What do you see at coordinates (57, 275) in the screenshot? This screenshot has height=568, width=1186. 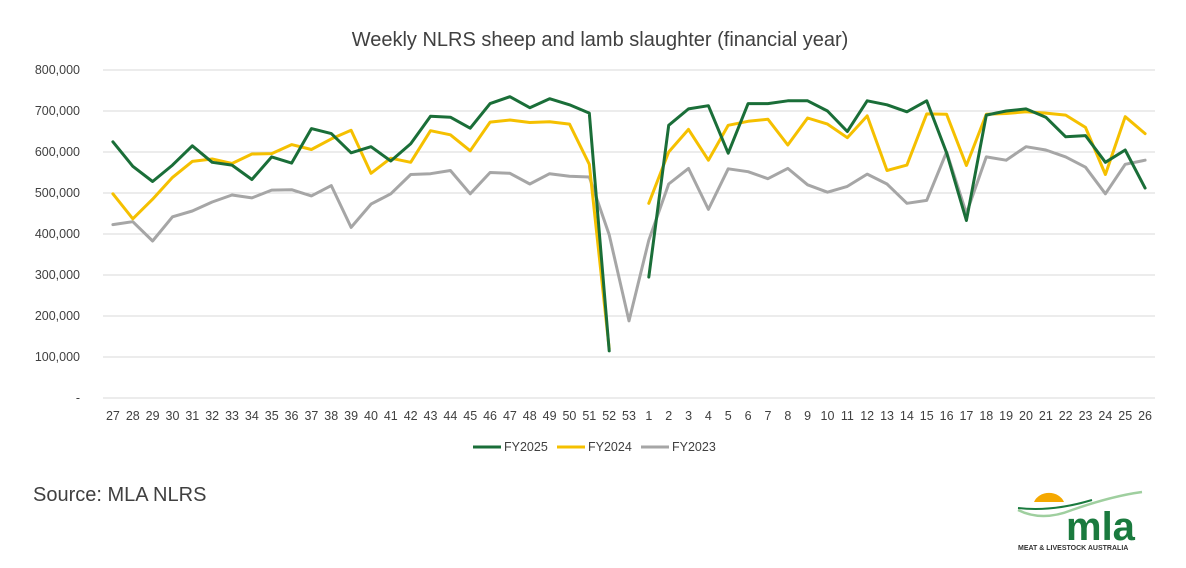 I see `y-tick-label: 300,000` at bounding box center [57, 275].